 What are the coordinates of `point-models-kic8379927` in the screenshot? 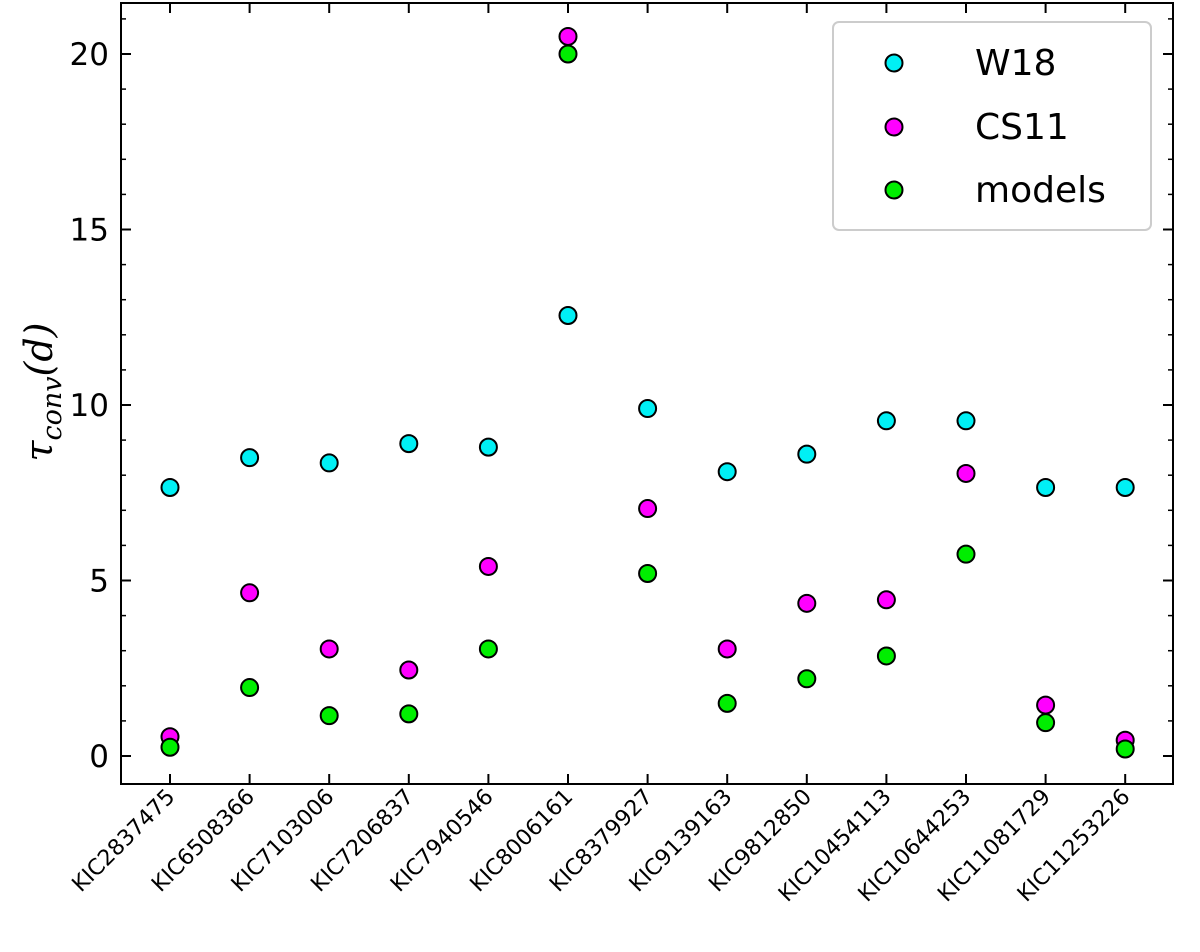 It's located at (648, 573).